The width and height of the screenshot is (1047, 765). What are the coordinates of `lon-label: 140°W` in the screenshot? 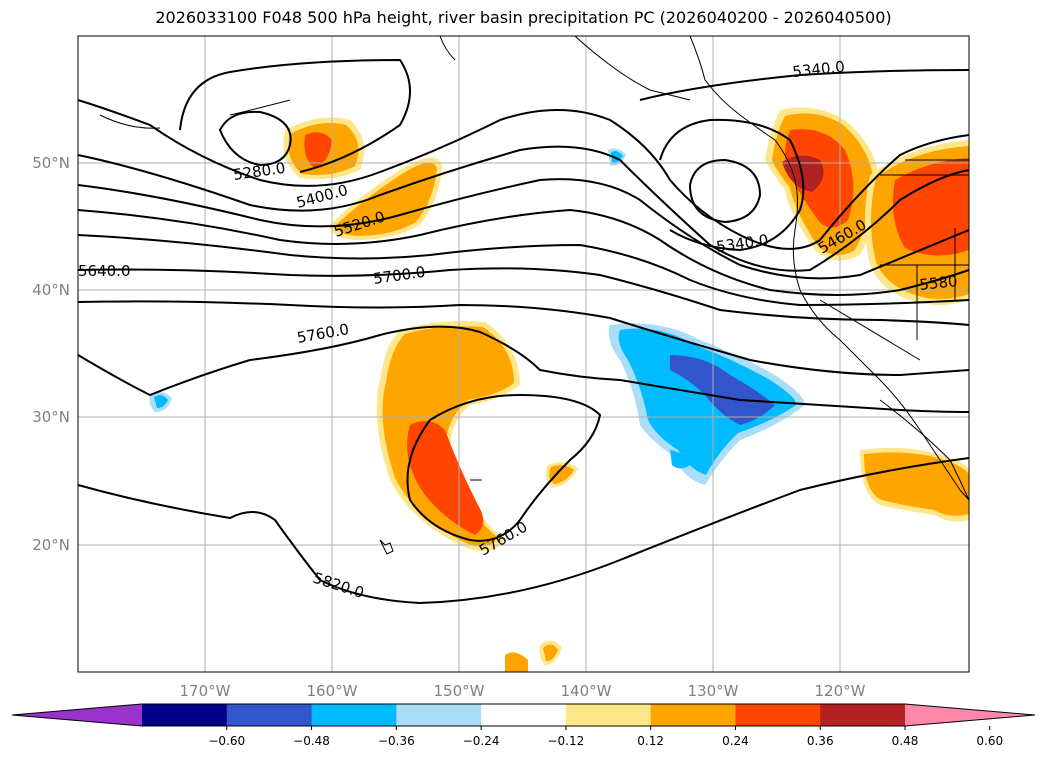 It's located at (586, 691).